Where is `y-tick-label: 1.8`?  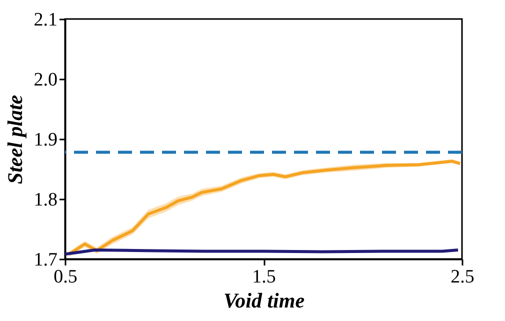 y-tick-label: 1.8 is located at coordinates (46, 200).